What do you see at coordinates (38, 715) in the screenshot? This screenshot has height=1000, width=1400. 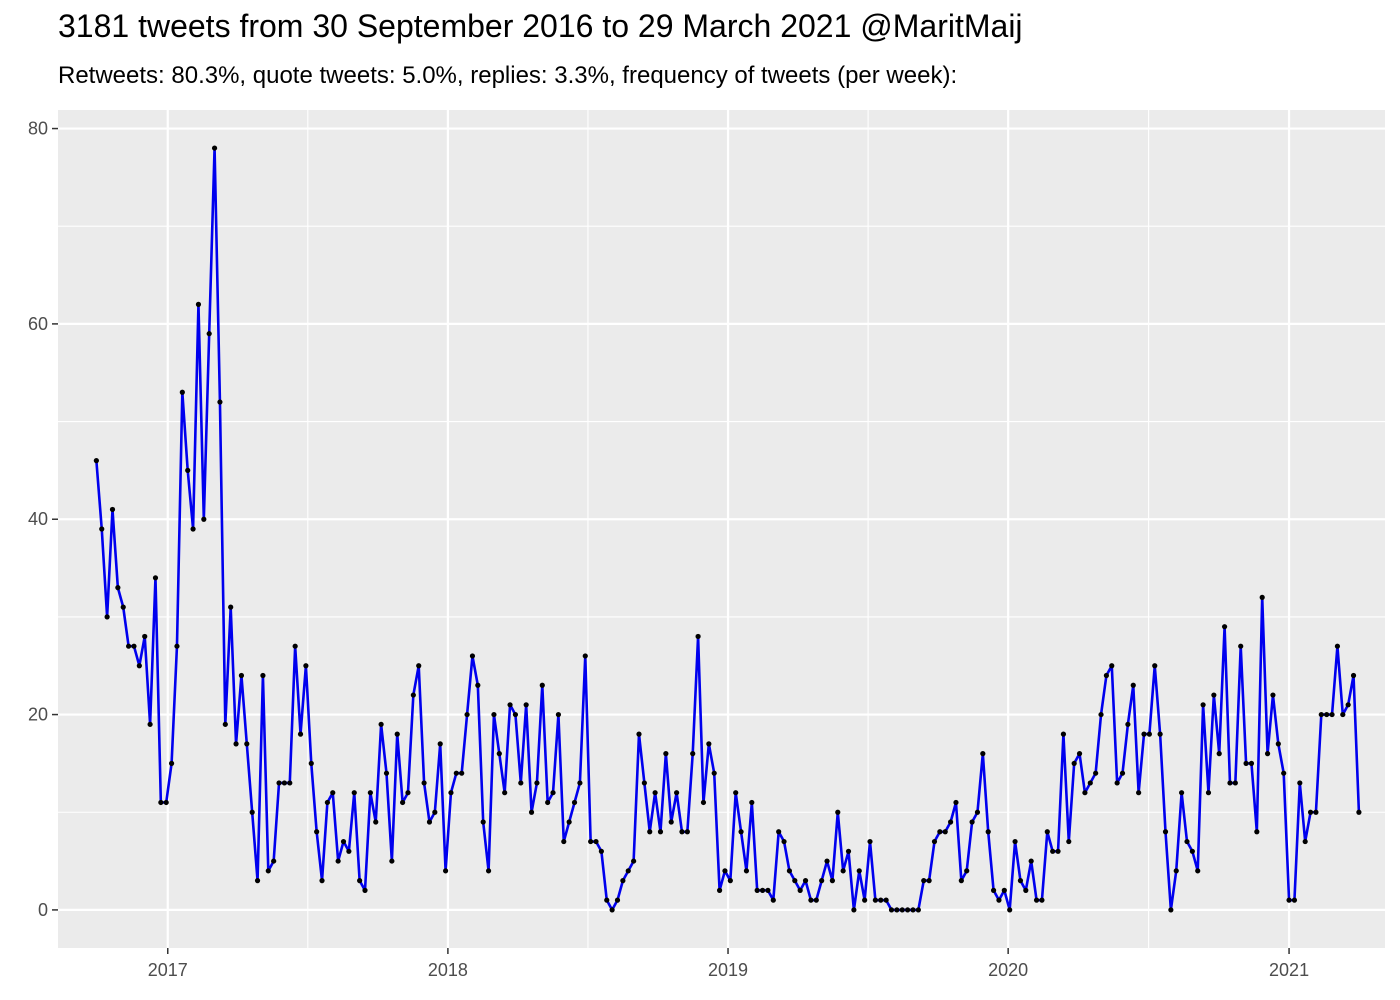 I see `y-tick-label: 20` at bounding box center [38, 715].